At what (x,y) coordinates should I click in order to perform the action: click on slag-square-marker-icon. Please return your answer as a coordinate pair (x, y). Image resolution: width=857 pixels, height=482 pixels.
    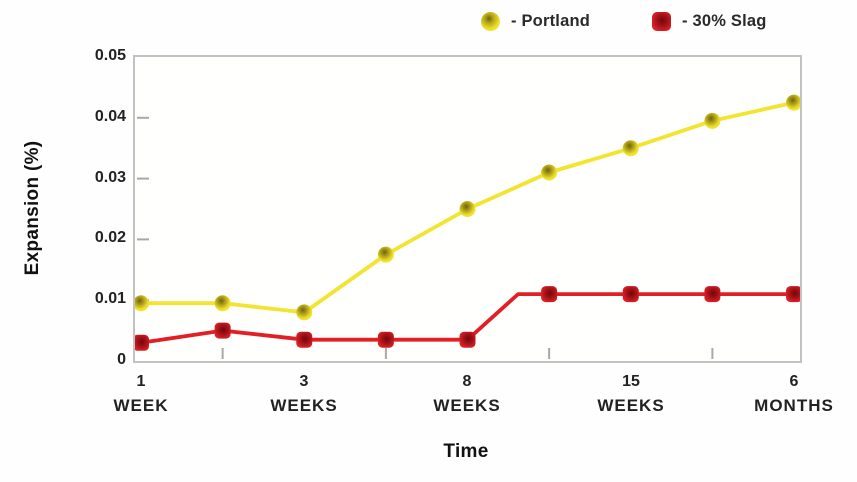
    Looking at the image, I should click on (661, 21).